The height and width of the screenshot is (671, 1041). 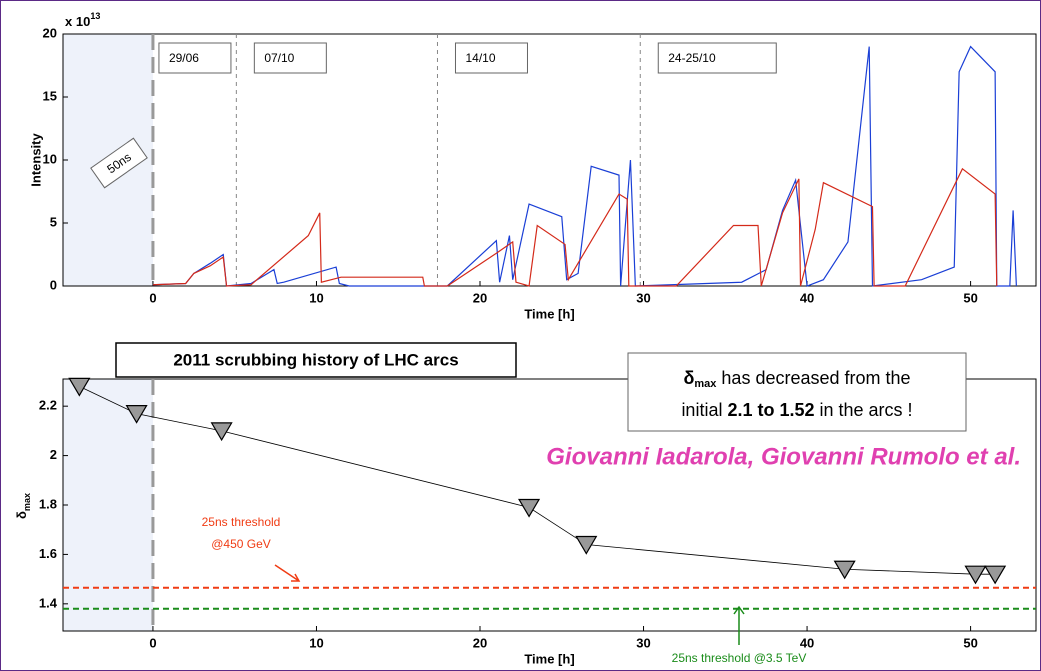 What do you see at coordinates (739, 658) in the screenshot?
I see `threshold-label: 25ns threshold @3.5 TeV` at bounding box center [739, 658].